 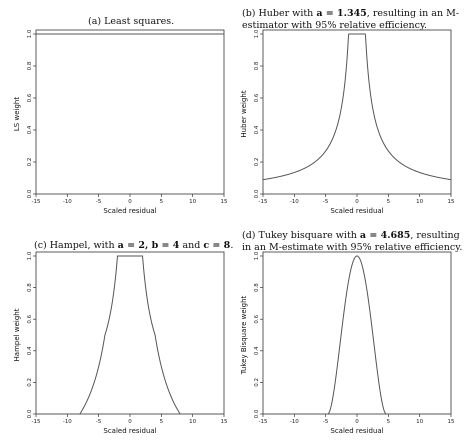 What do you see at coordinates (191, 245) in the screenshot?
I see `caption-c-and: and` at bounding box center [191, 245].